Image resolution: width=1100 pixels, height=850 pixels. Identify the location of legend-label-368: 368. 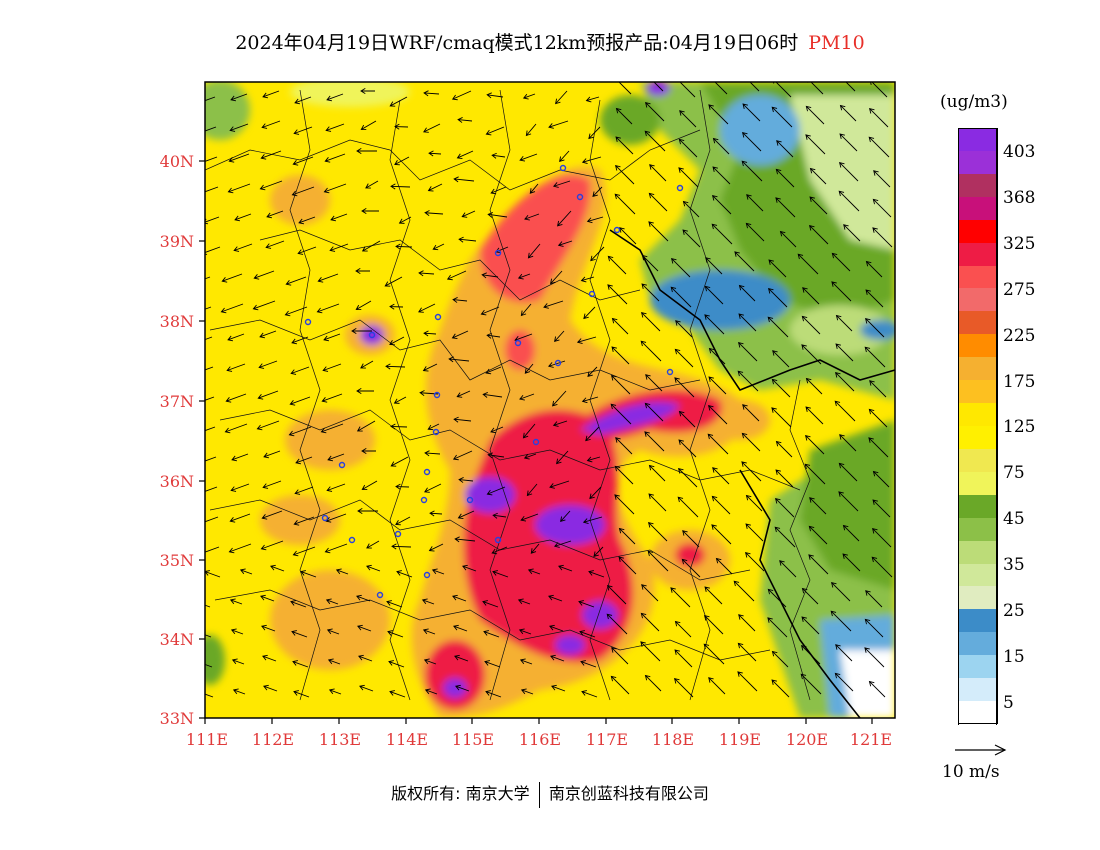
(1019, 198).